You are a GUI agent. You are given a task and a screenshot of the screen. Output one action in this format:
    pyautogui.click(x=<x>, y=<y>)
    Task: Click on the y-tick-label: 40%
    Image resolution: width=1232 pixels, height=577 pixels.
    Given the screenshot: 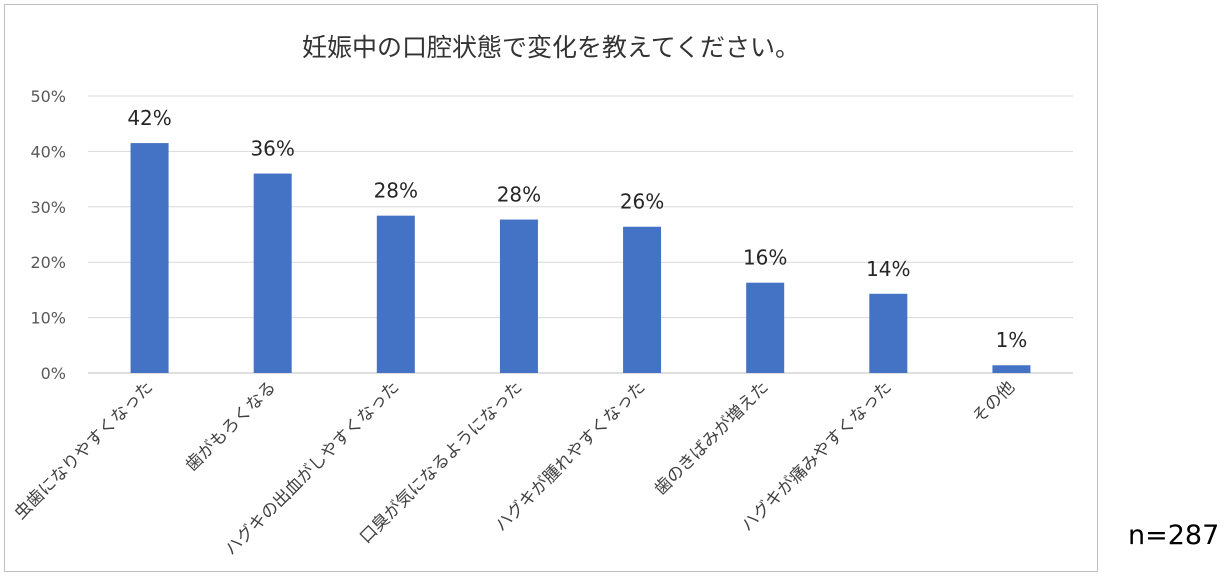 What is the action you would take?
    pyautogui.click(x=48, y=151)
    